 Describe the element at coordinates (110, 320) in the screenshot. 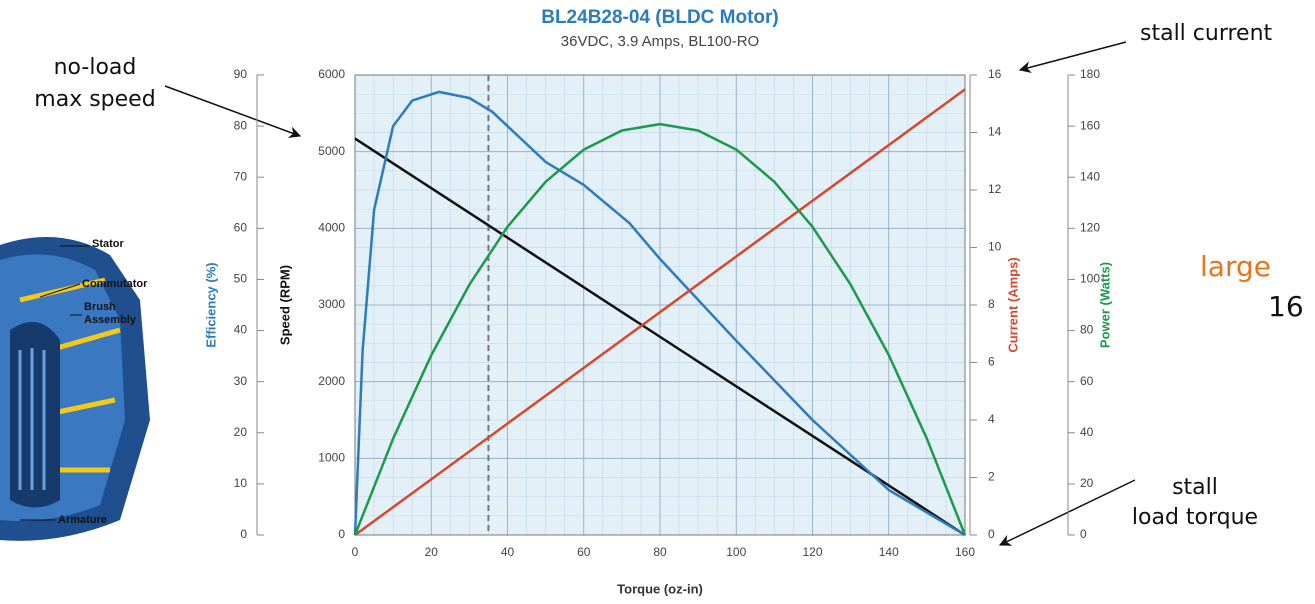

I see `diagram-label: Assembly` at that location.